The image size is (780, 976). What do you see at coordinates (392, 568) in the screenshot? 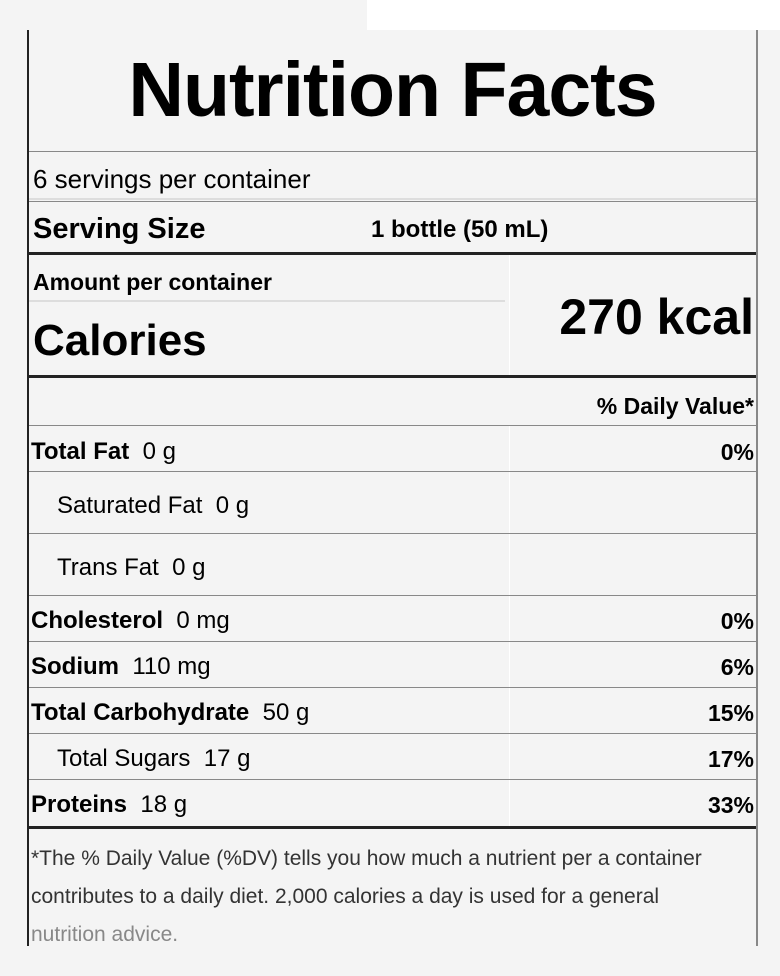
I see `nutrient-row: Trans Fat 0 g` at bounding box center [392, 568].